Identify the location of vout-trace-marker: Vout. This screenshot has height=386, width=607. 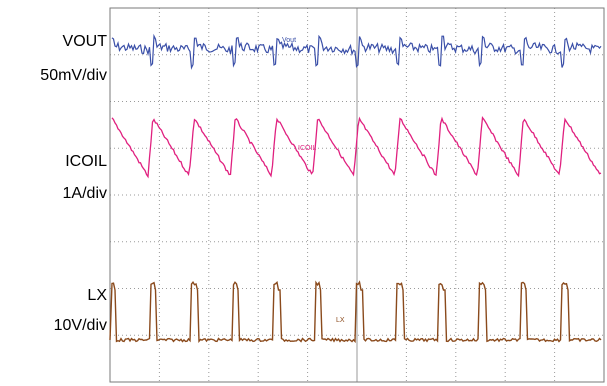
(289, 40).